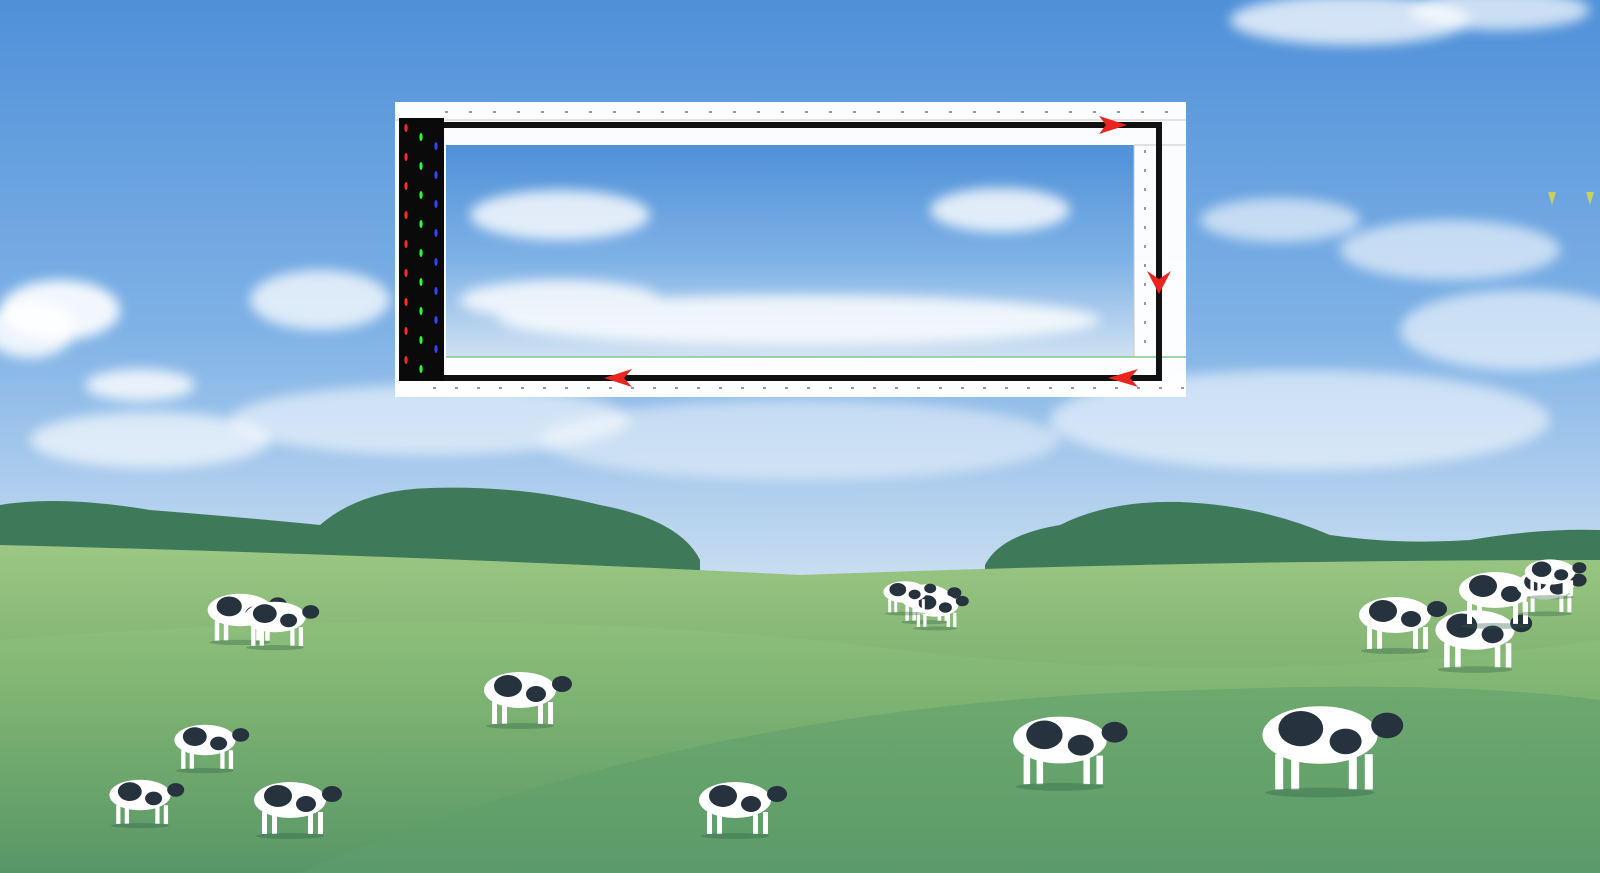 This screenshot has width=1600, height=873. Describe the element at coordinates (1123, 378) in the screenshot. I see `arrow-left-icon` at that location.